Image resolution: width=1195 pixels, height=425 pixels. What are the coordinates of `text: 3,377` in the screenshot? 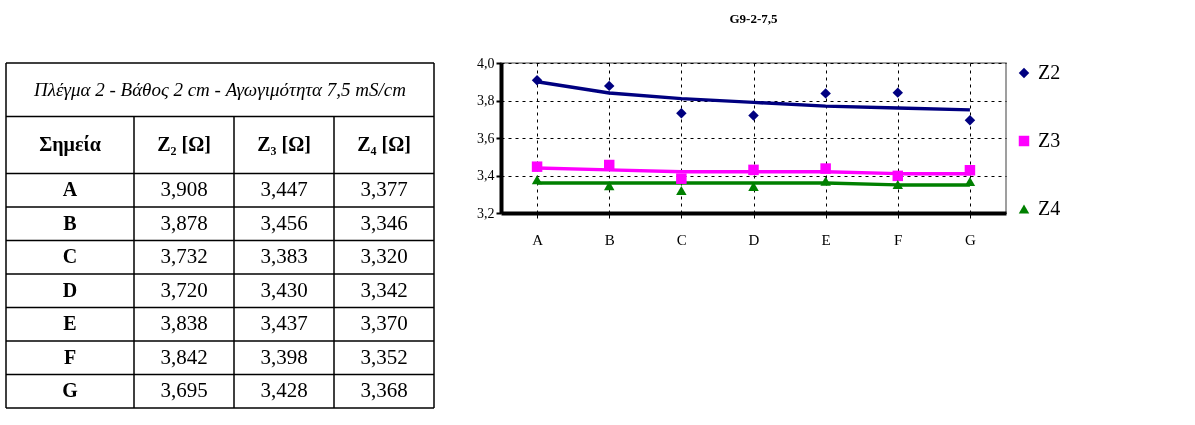 It's located at (384, 189).